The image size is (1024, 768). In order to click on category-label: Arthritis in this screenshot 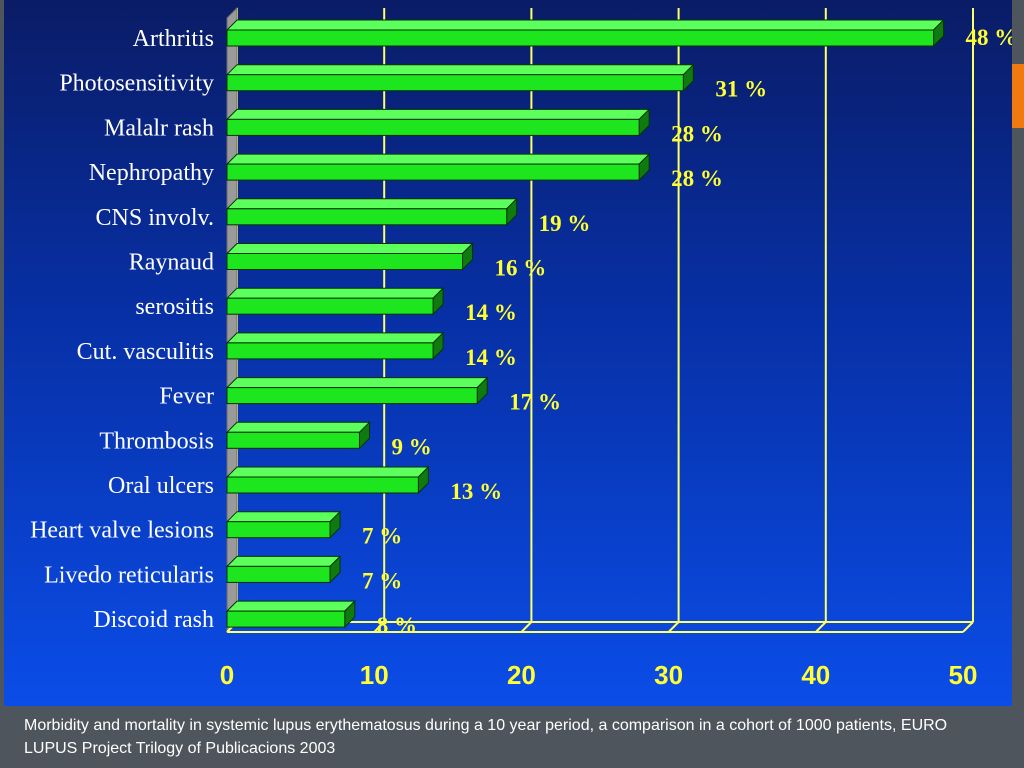, I will do `click(173, 39)`.